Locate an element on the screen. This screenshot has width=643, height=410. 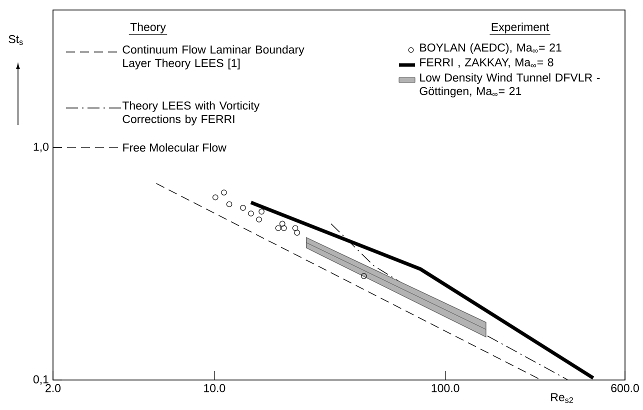
y-tick-label: 1,0 is located at coordinates (41, 147).